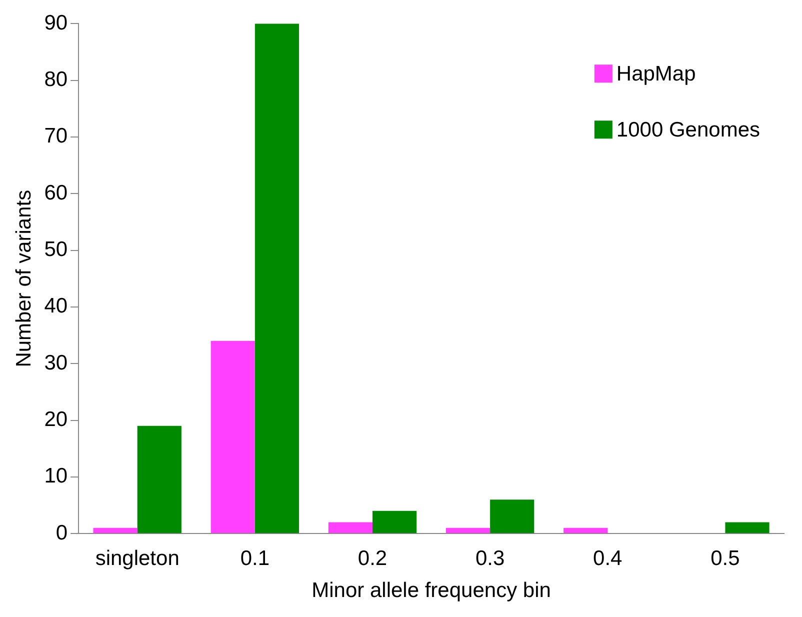  What do you see at coordinates (56, 22) in the screenshot?
I see `y-tick-label: 90` at bounding box center [56, 22].